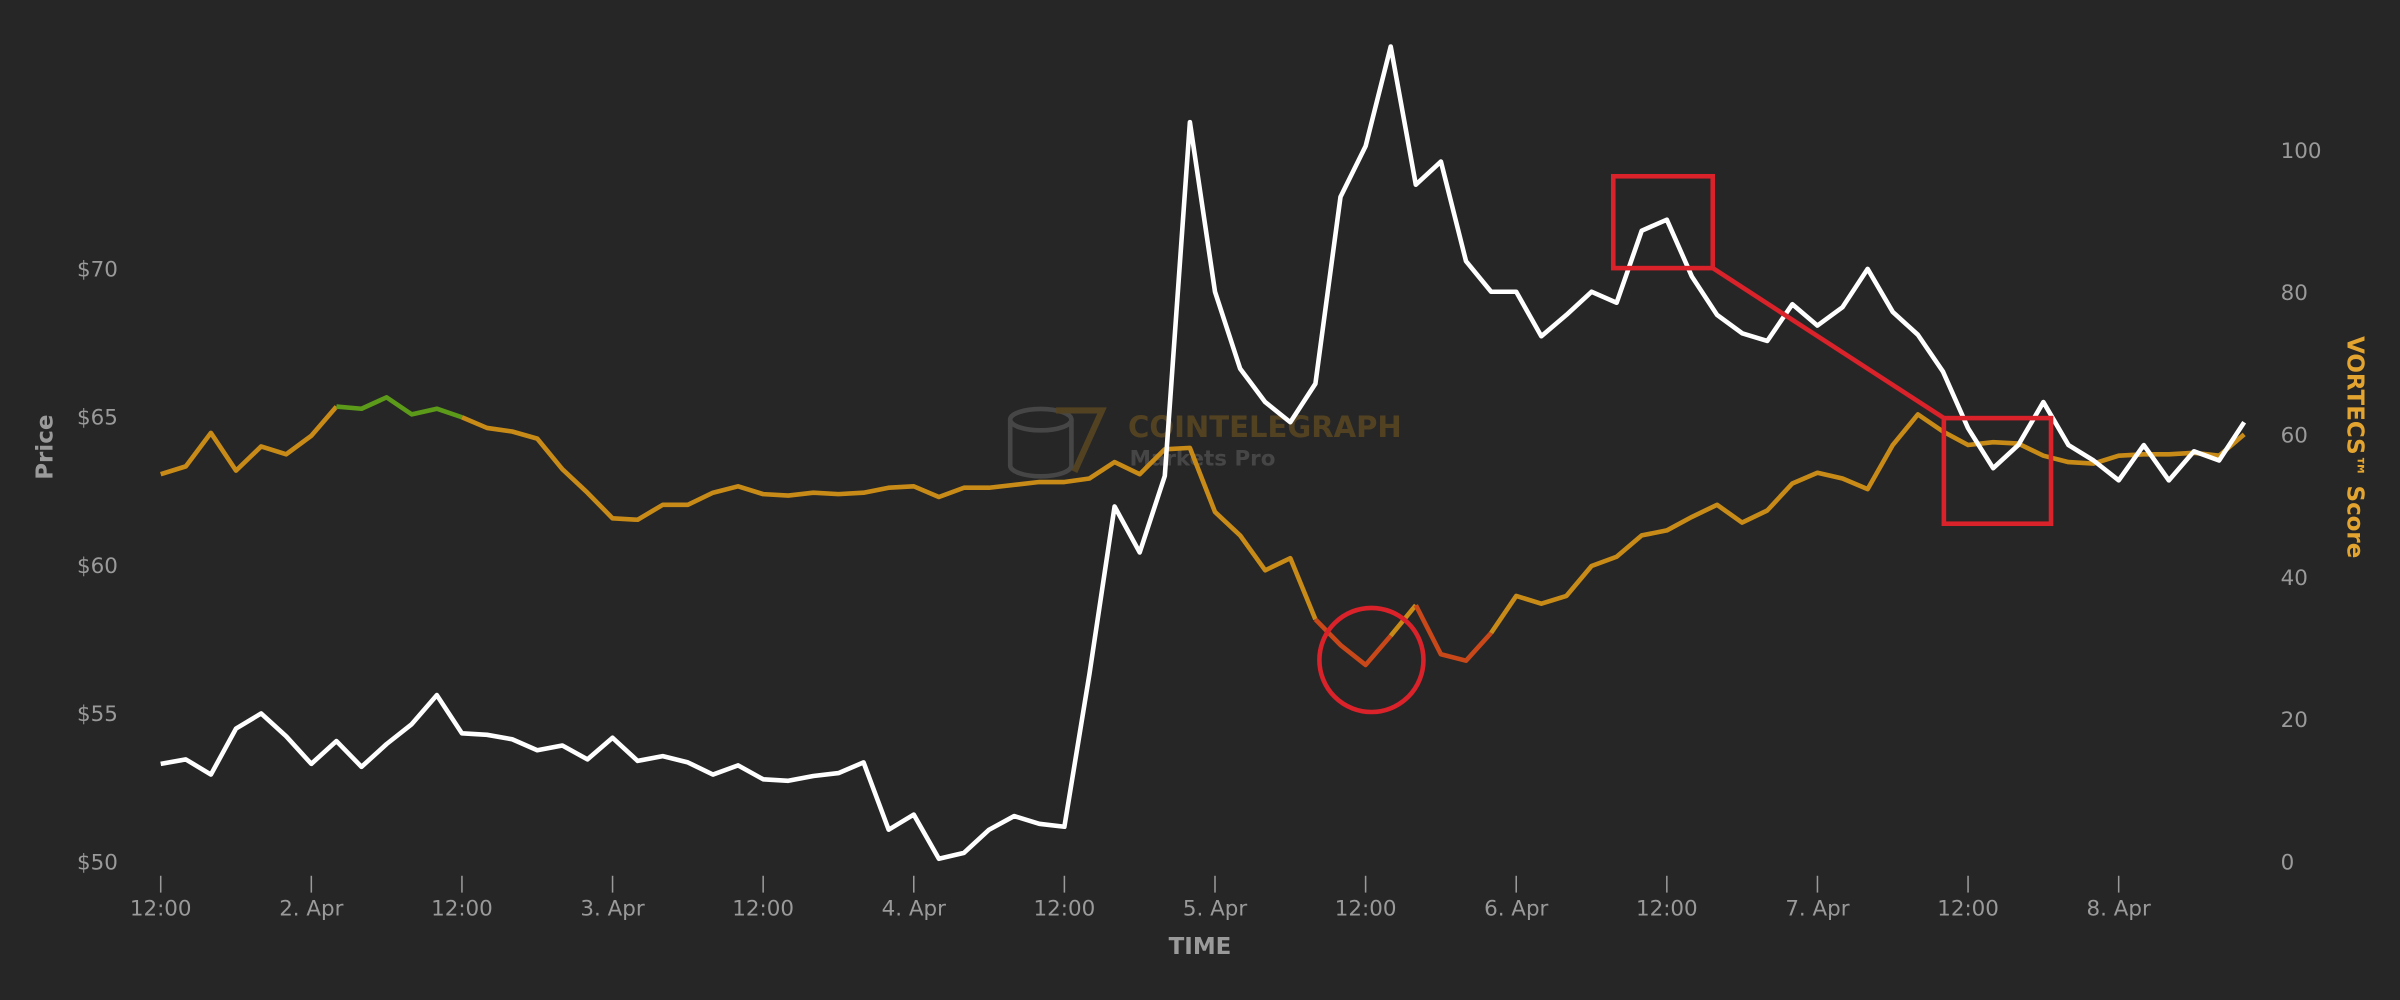 The image size is (2400, 1000). I want to click on y2-tick-label: 60, so click(2294, 435).